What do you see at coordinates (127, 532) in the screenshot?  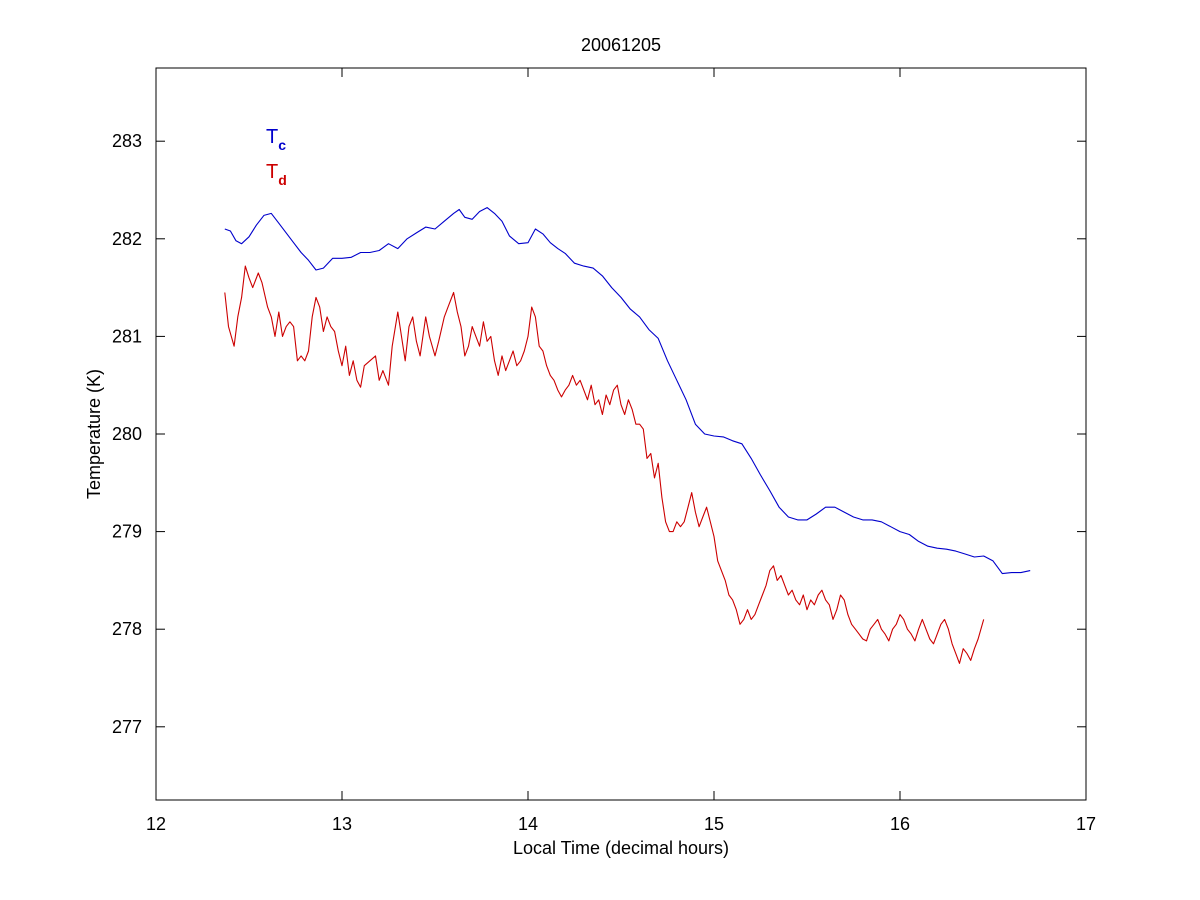 I see `y-tick-label: 279` at bounding box center [127, 532].